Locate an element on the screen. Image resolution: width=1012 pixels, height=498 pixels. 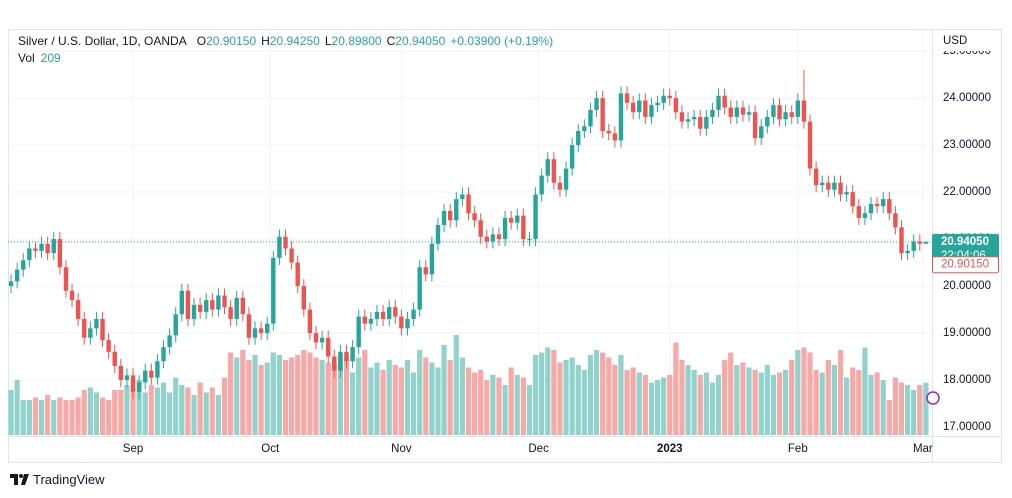
indicator-icon is located at coordinates (933, 398).